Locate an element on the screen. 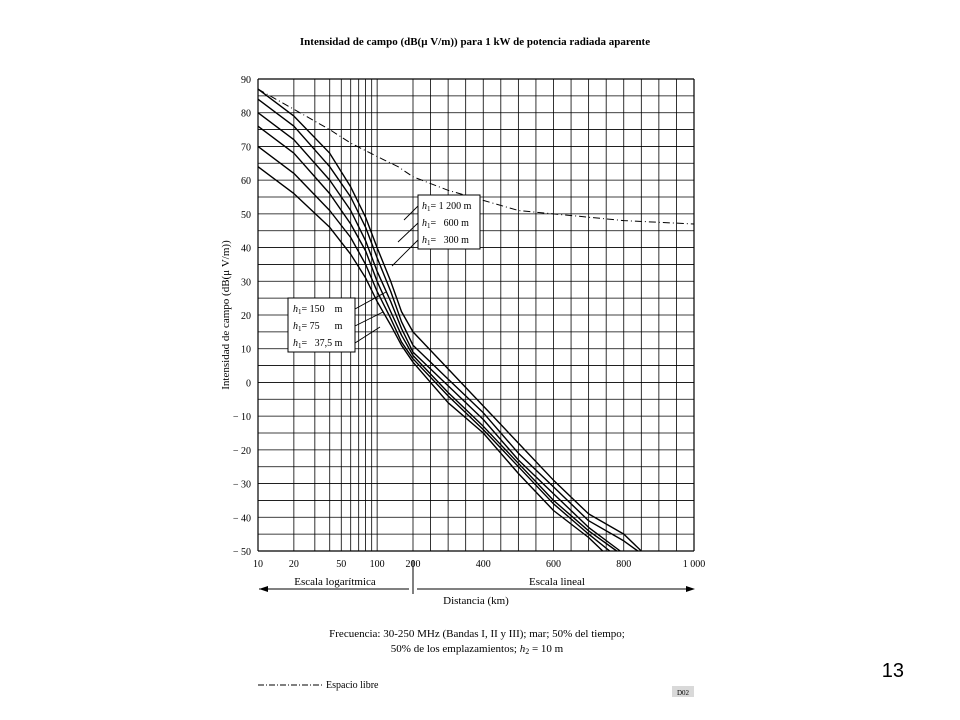  y-tick-label: − 10 is located at coordinates (242, 417).